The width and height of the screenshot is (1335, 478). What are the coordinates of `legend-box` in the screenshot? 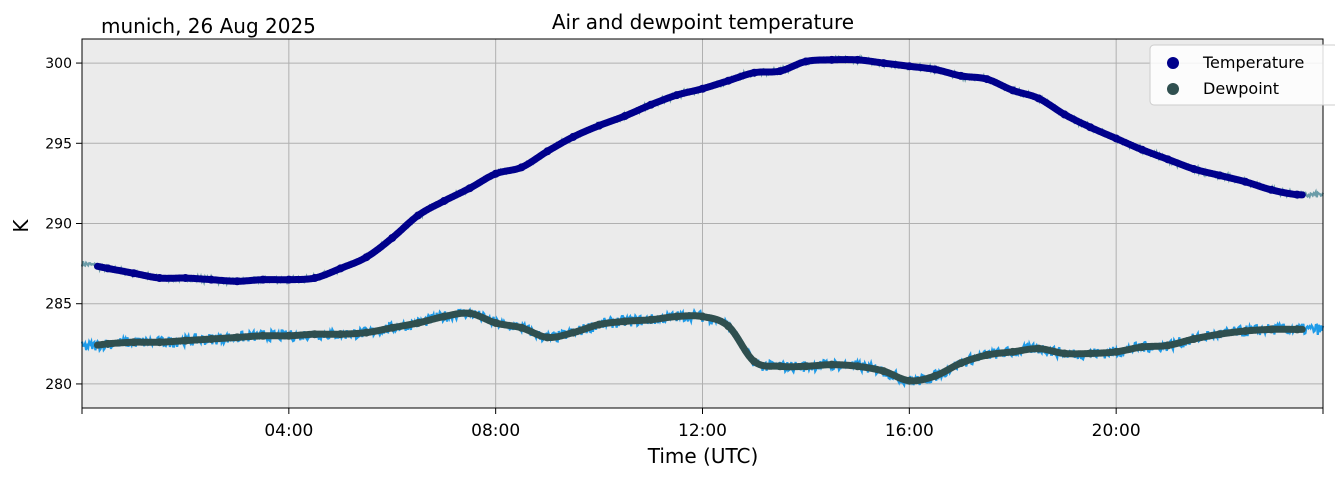 It's located at (1242, 75).